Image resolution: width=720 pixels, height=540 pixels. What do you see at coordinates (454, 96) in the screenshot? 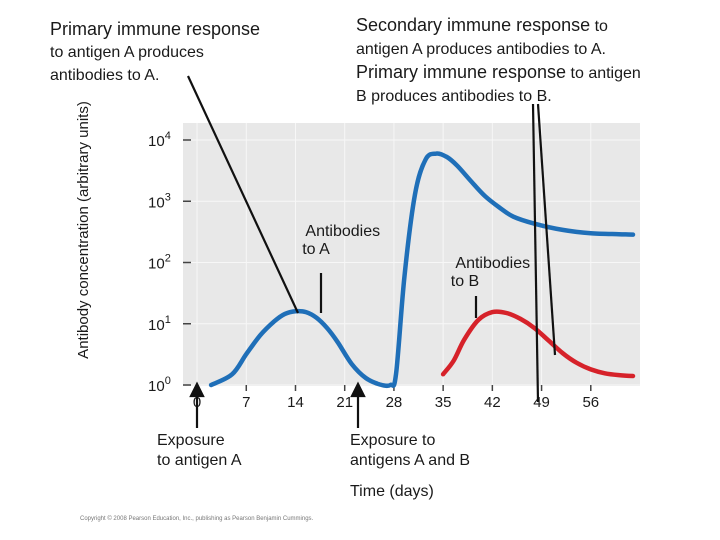
I see `caption-right-line4: B produces antibodies to B.` at bounding box center [454, 96].